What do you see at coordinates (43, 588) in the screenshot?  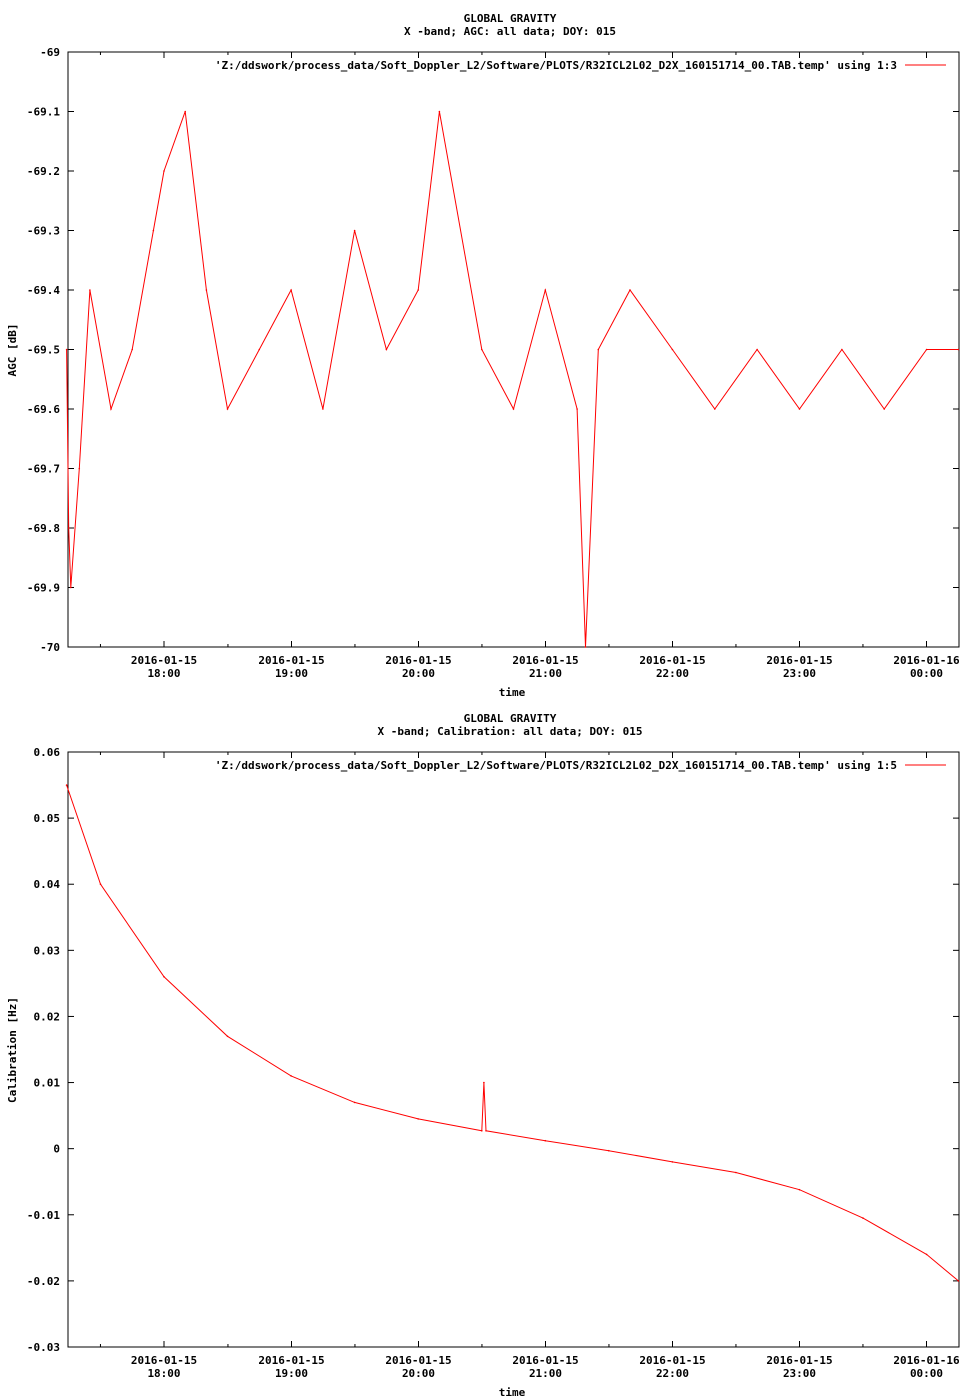 I see `y-tick-label: -69.9` at bounding box center [43, 588].